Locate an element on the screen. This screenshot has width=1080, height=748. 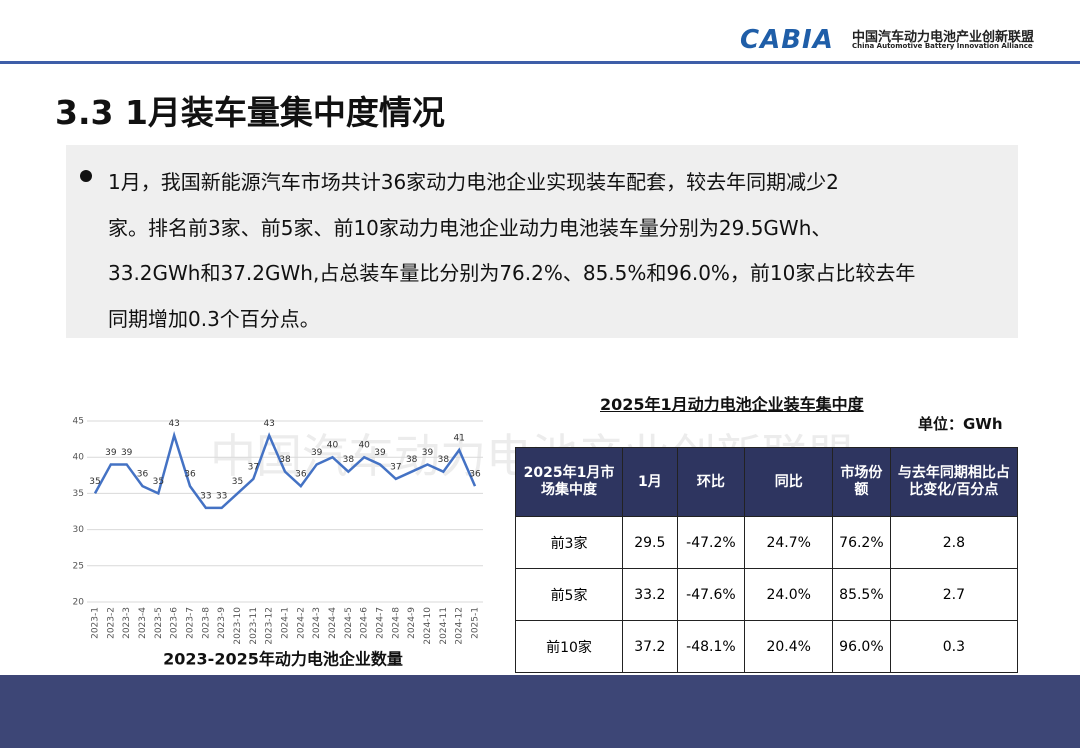
x-tick-label: 2023-3 is located at coordinates (127, 623).